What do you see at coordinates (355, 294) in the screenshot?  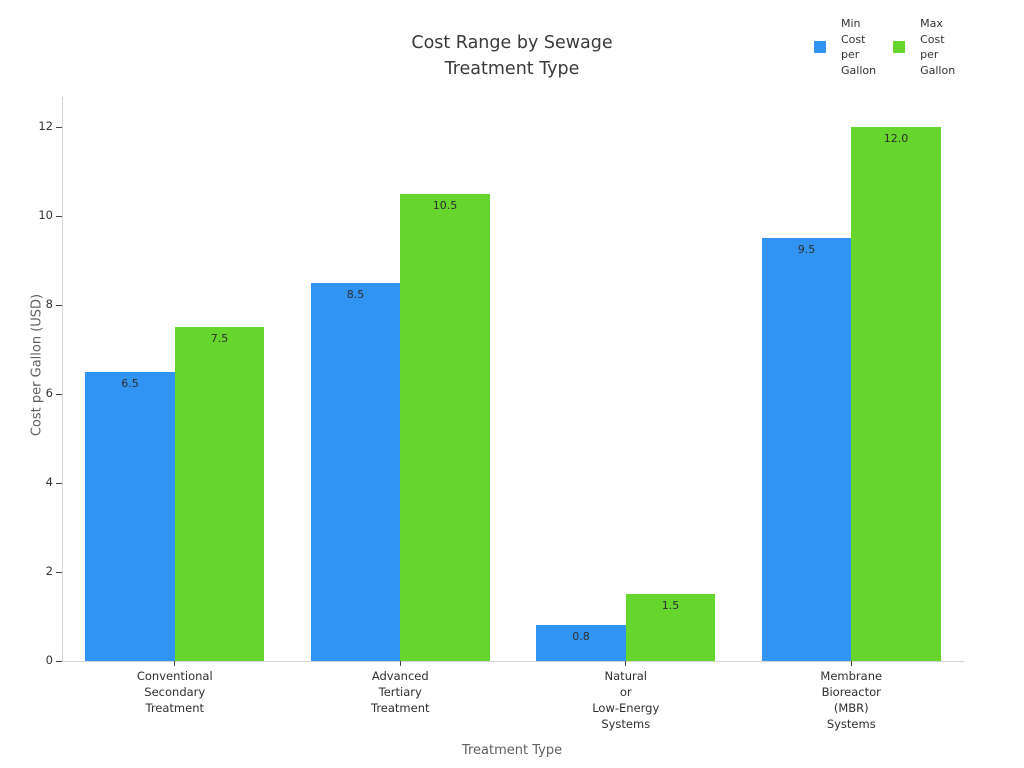 I see `bar-value-label-min-cost-1: 8.5` at bounding box center [355, 294].